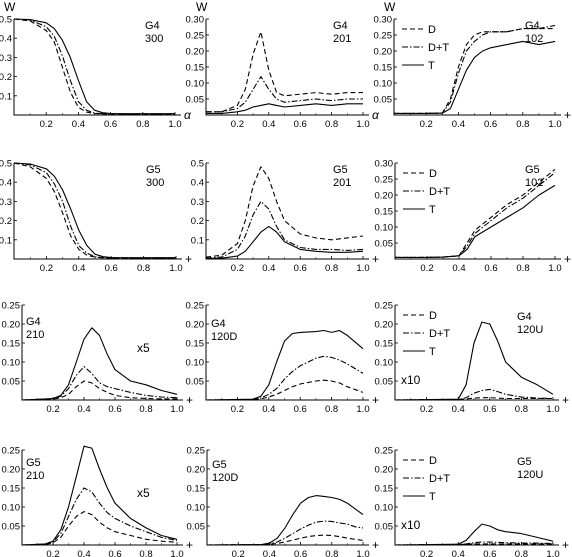  I want to click on y-axis-symbol: W, so click(10, 7).